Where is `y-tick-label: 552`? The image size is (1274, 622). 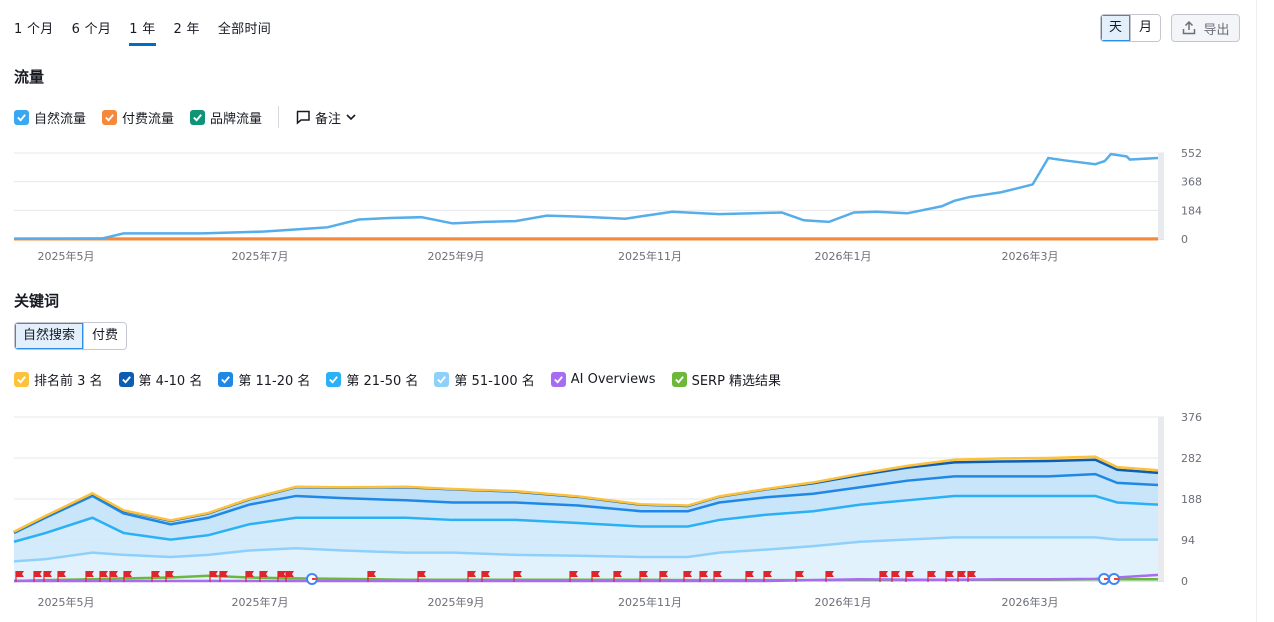
y-tick-label: 552 is located at coordinates (1191, 153).